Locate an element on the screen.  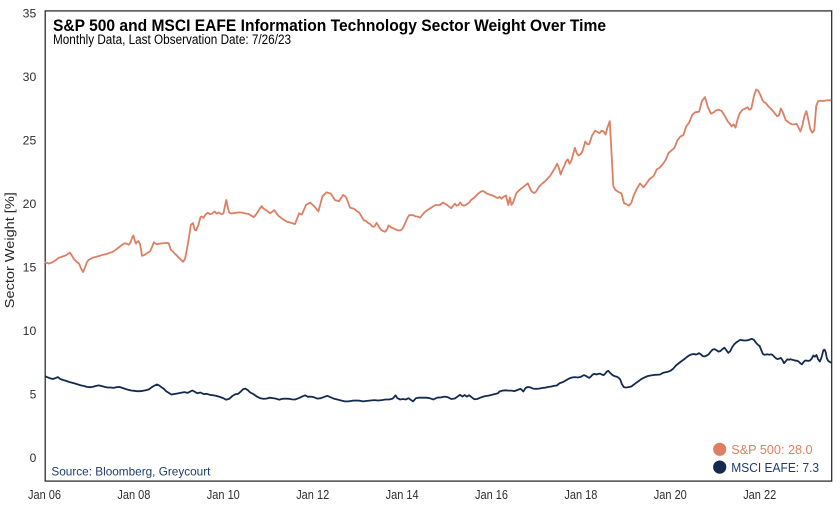
svg-text: Jan 20 is located at coordinates (670, 495).